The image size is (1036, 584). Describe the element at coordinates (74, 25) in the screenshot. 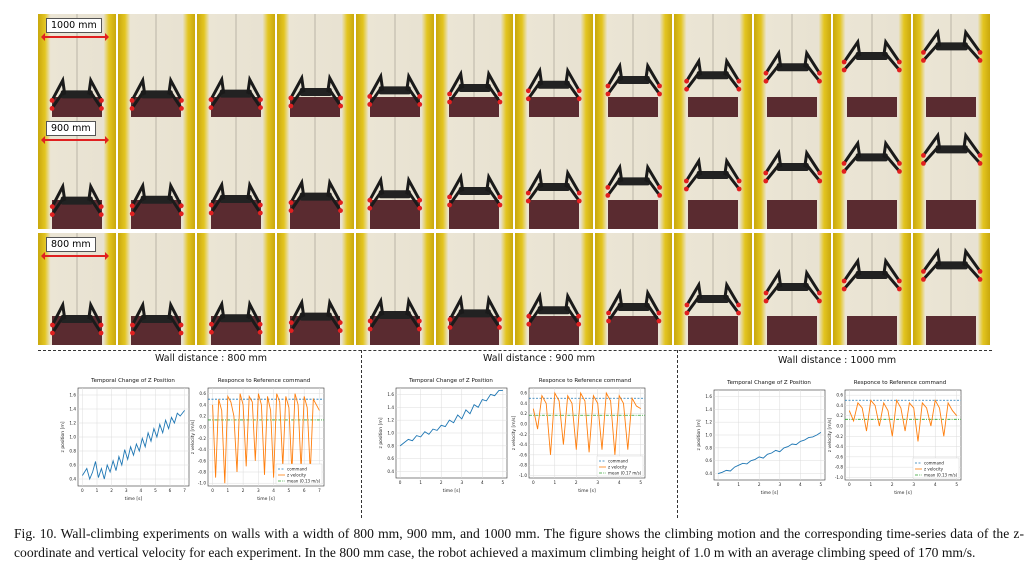

I see `wall-distance-label: 1000 mm` at that location.